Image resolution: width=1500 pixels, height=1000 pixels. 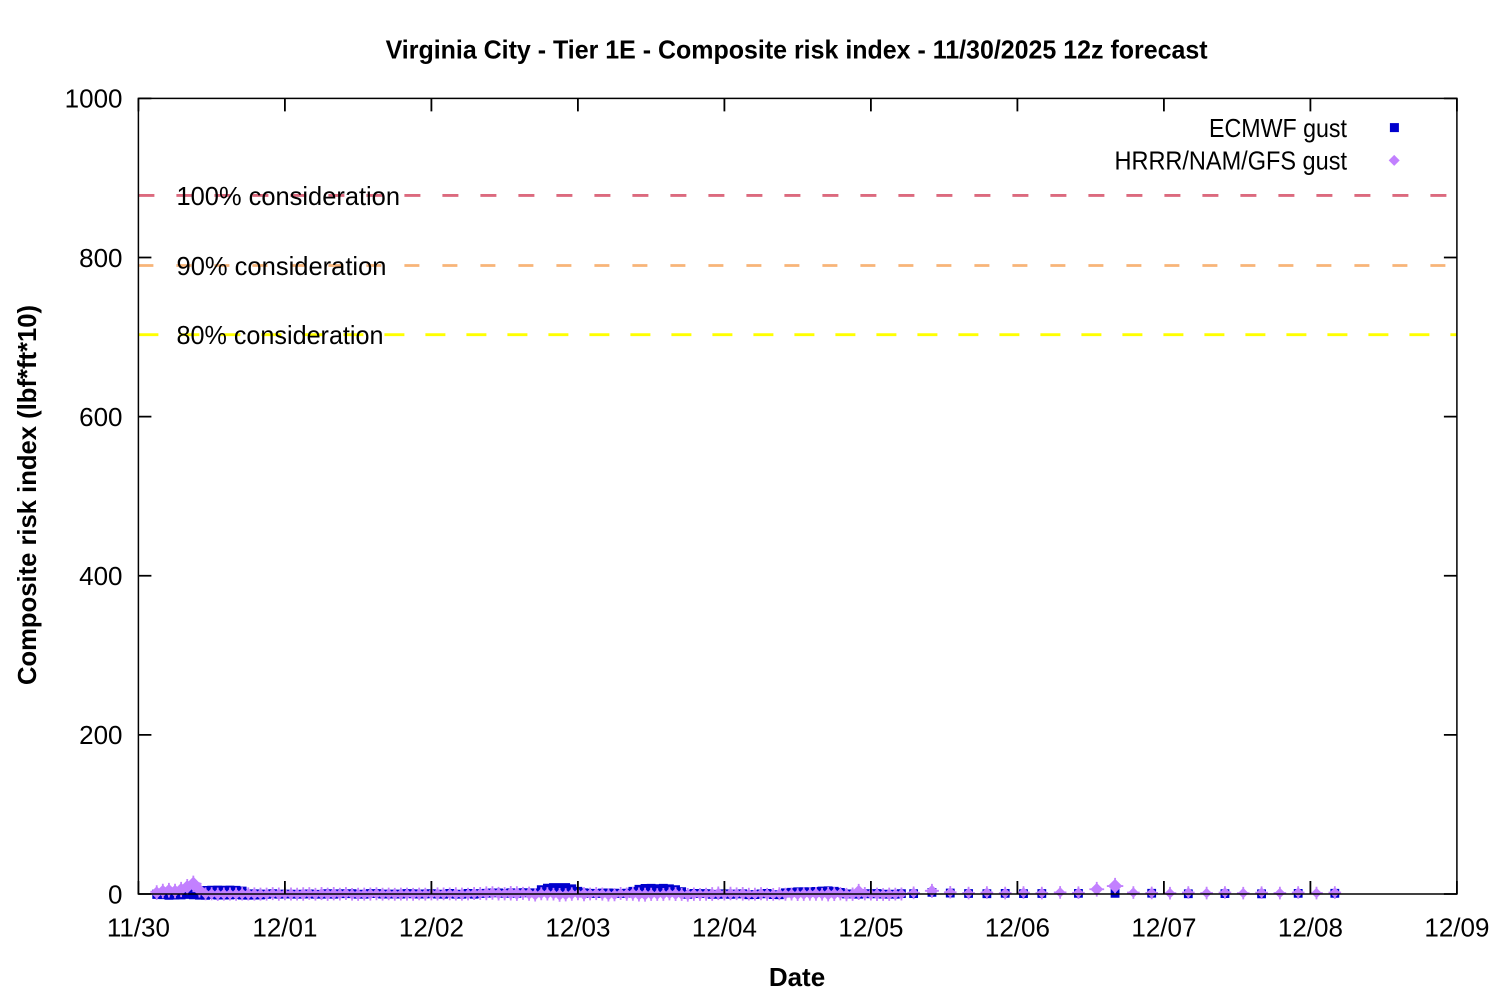 I want to click on svg-text: 0, so click(x=115, y=894).